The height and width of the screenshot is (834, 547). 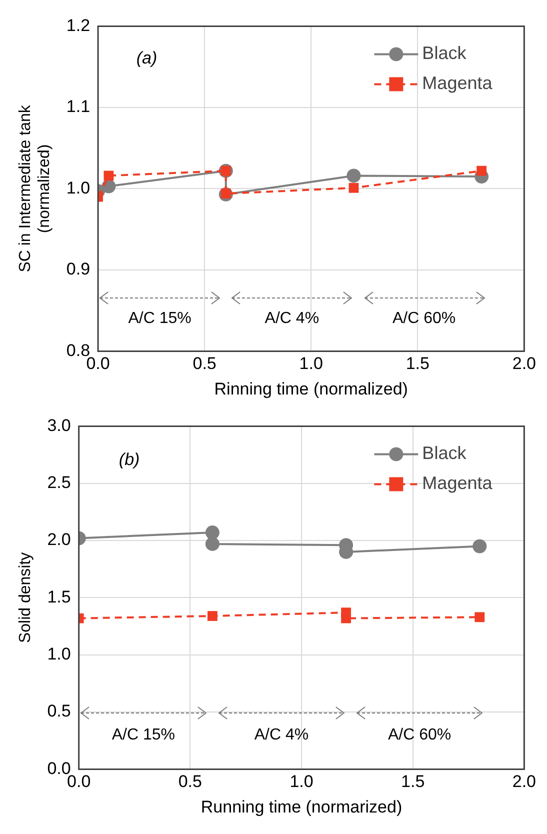 What do you see at coordinates (311, 388) in the screenshot?
I see `x-axis-title: Rinning time (normalized)` at bounding box center [311, 388].